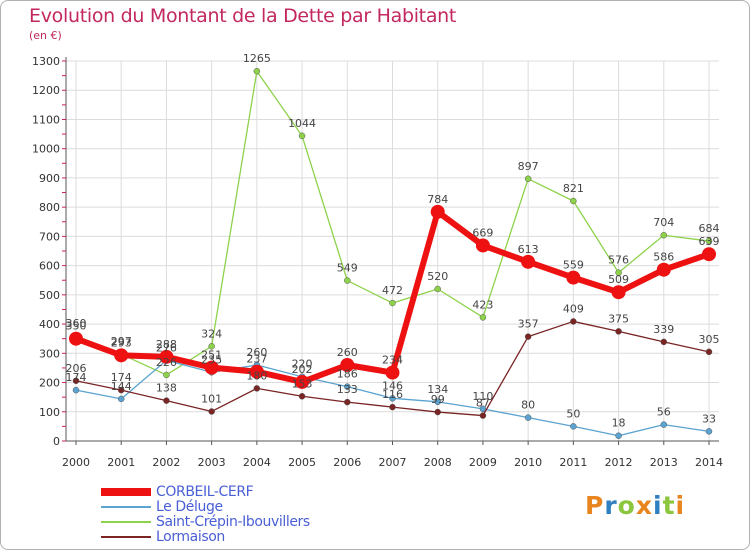 The height and width of the screenshot is (550, 750). I want to click on data-label: 138, so click(166, 388).